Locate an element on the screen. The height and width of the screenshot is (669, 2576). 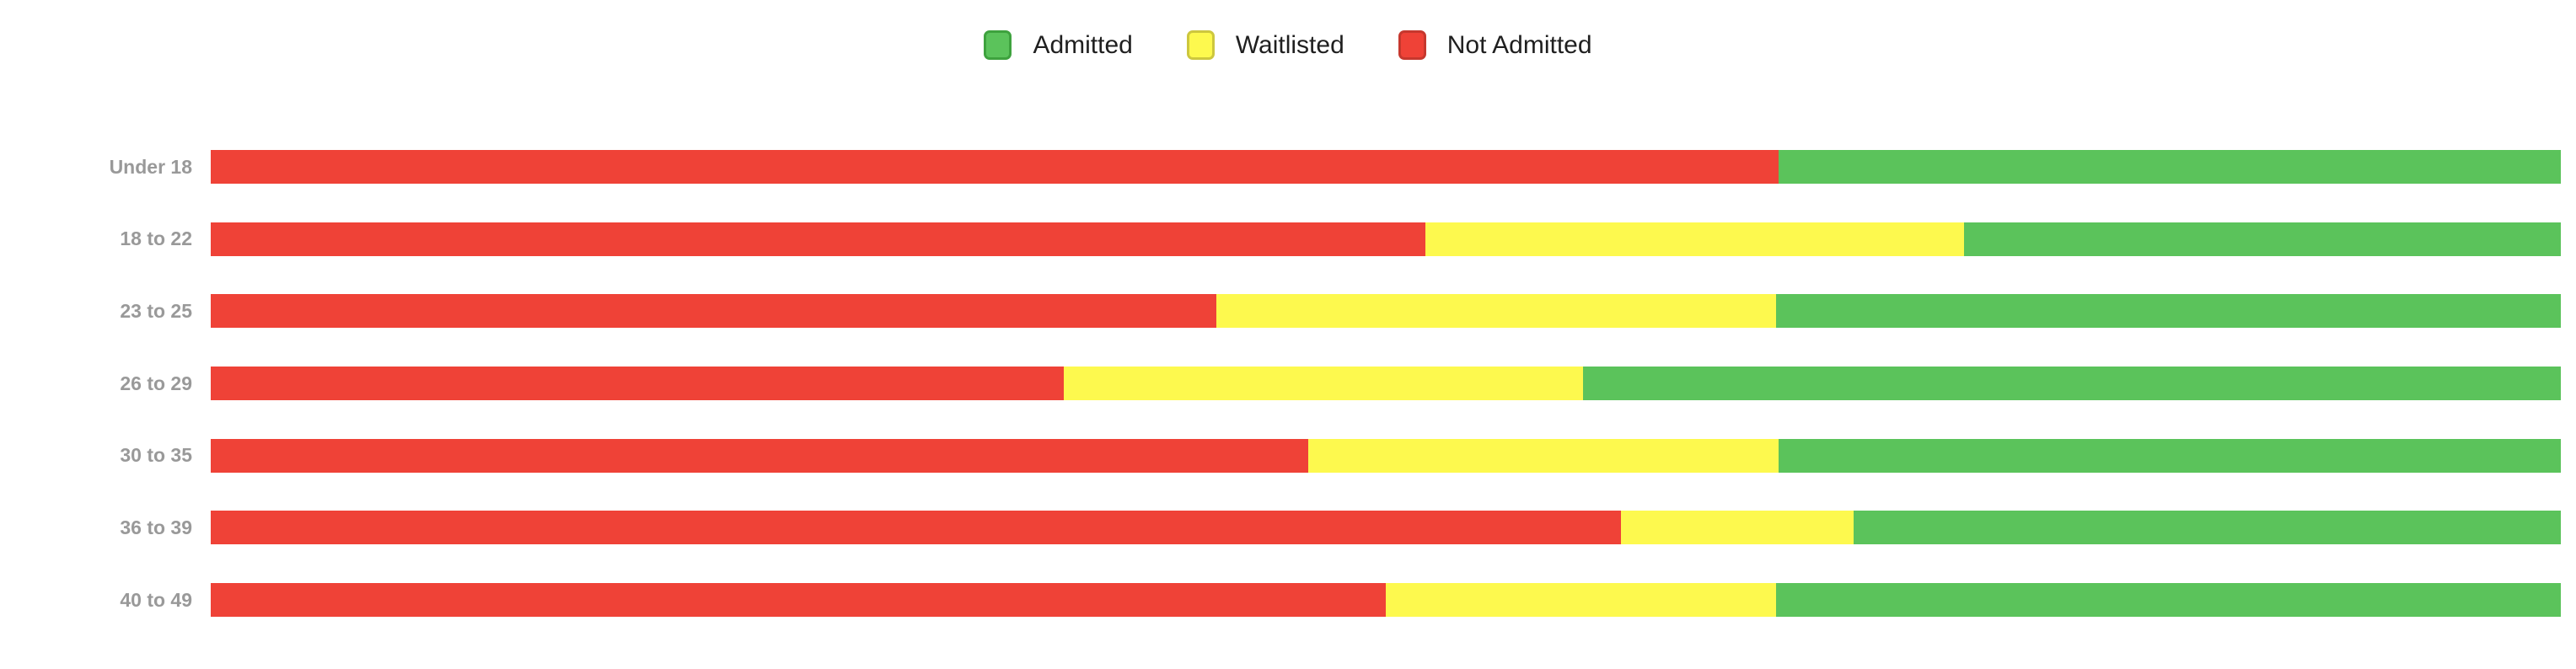
chart-row: 23 to 25 is located at coordinates (1288, 311).